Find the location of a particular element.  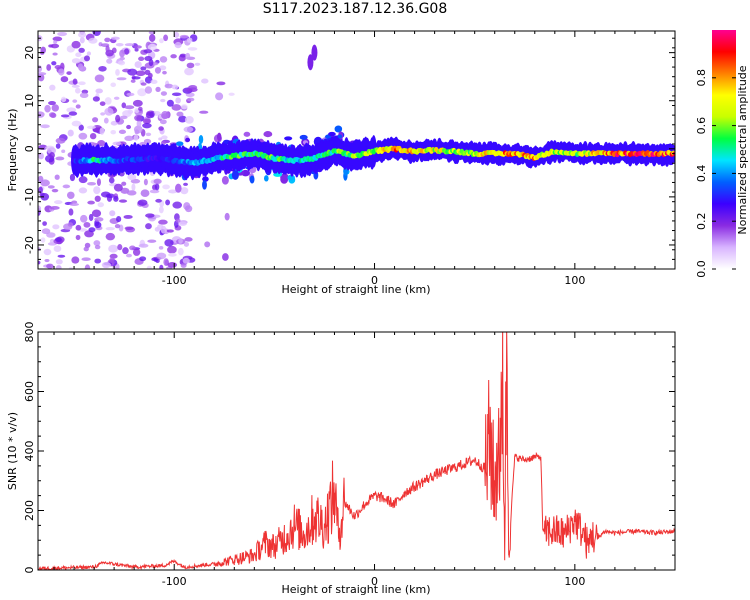

snr-y-tick-label: 600 is located at coordinates (29, 391).